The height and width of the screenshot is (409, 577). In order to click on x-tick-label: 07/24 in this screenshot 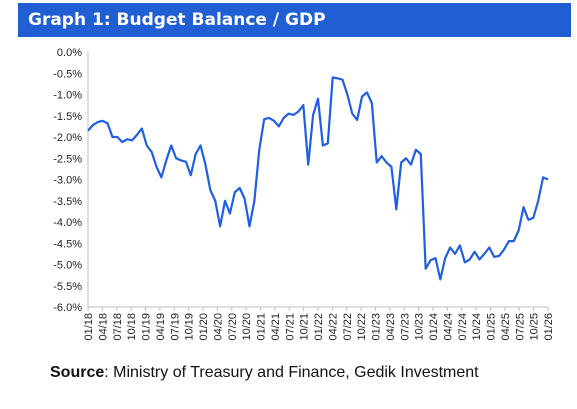, I will do `click(463, 327)`.